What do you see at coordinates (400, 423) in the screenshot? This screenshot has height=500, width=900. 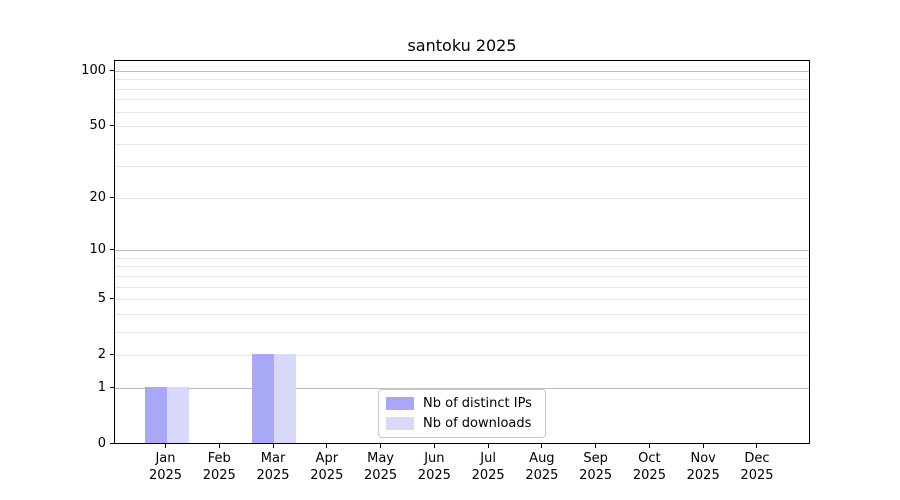 I see `legend-swatch-downloads-icon` at bounding box center [400, 423].